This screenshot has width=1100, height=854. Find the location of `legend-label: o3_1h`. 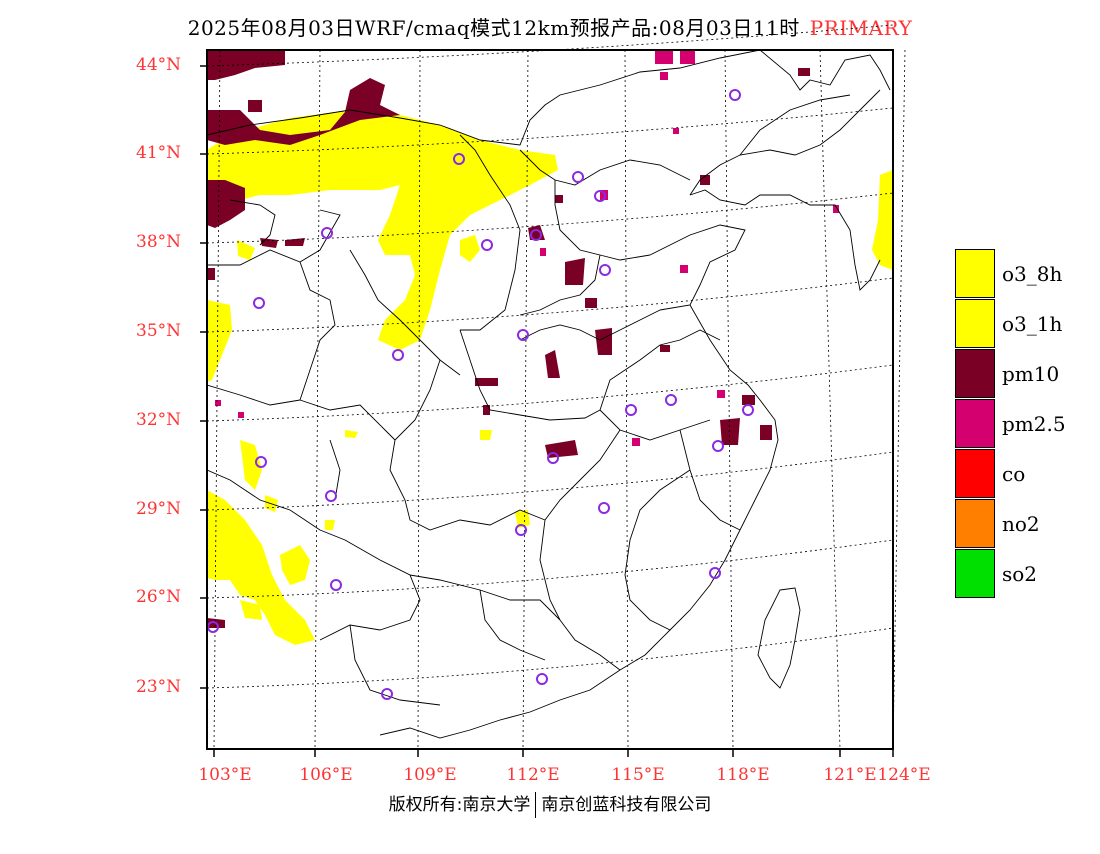

legend-label: o3_1h is located at coordinates (1032, 324).